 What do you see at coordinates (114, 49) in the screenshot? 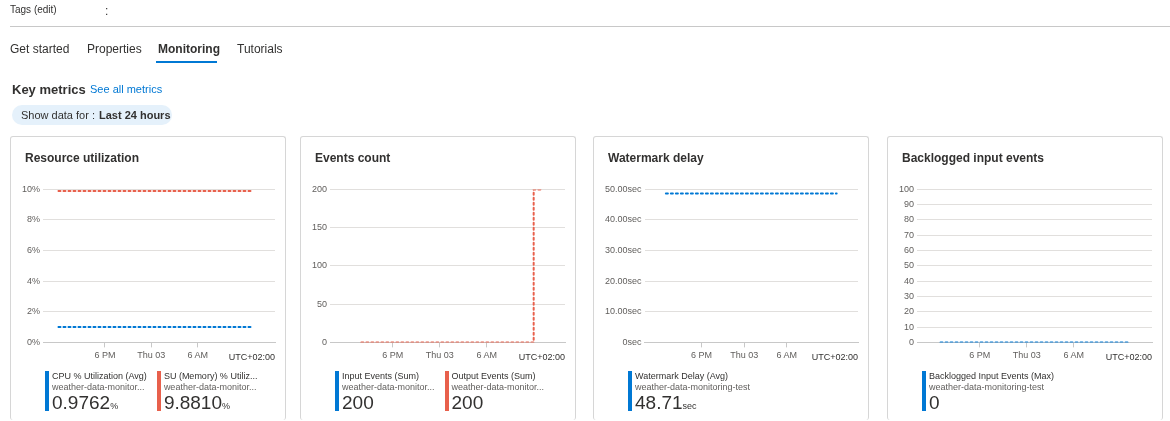
I see `text: Properties` at bounding box center [114, 49].